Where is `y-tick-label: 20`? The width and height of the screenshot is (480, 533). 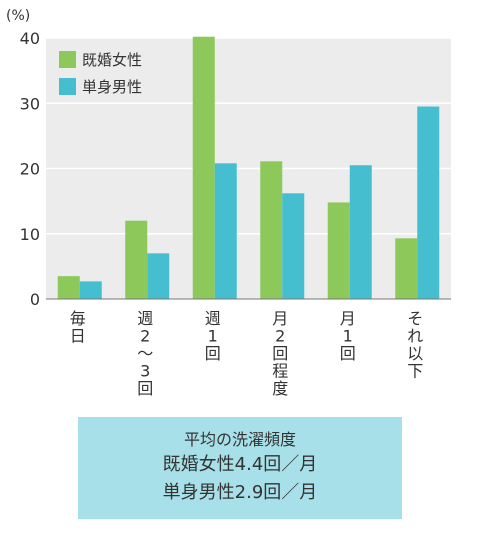
y-tick-label: 20 is located at coordinates (30, 169).